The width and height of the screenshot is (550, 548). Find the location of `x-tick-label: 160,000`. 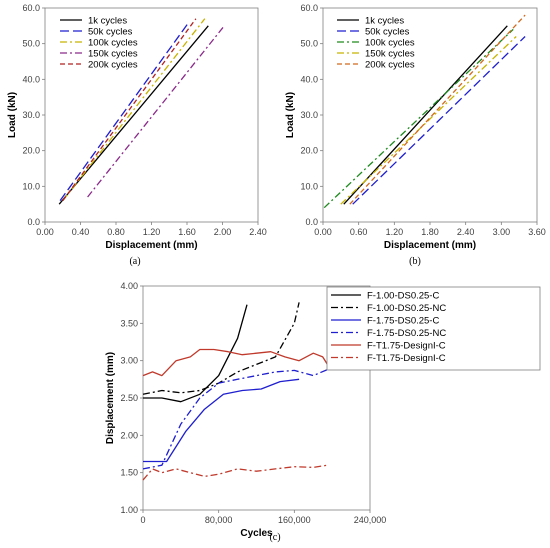

x-tick-label: 160,000 is located at coordinates (294, 520).